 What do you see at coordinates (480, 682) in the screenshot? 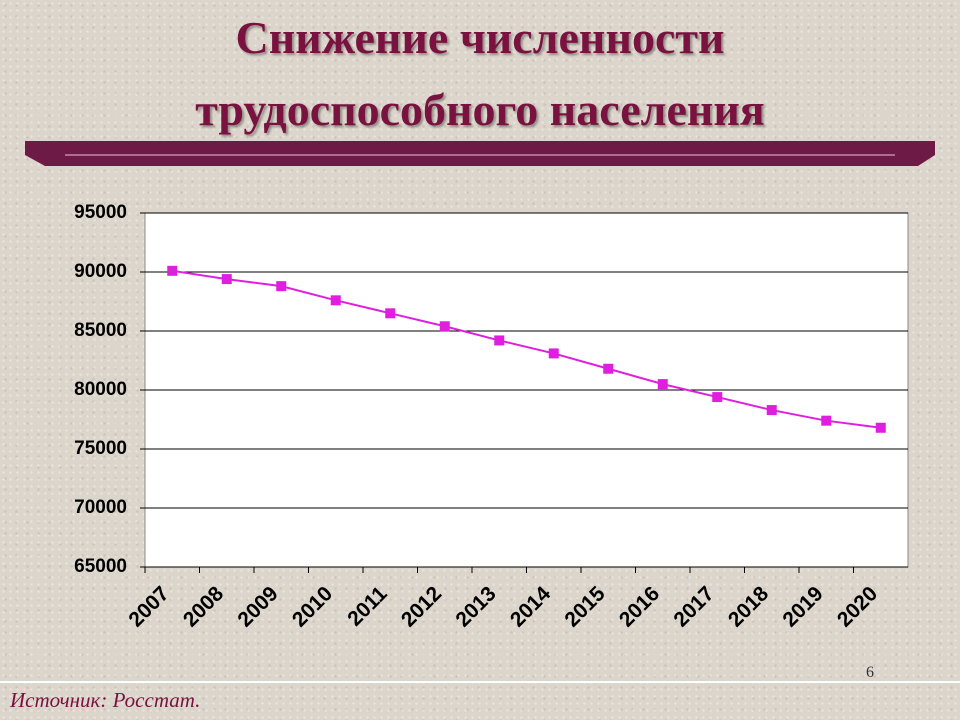
I see `footer-line` at bounding box center [480, 682].